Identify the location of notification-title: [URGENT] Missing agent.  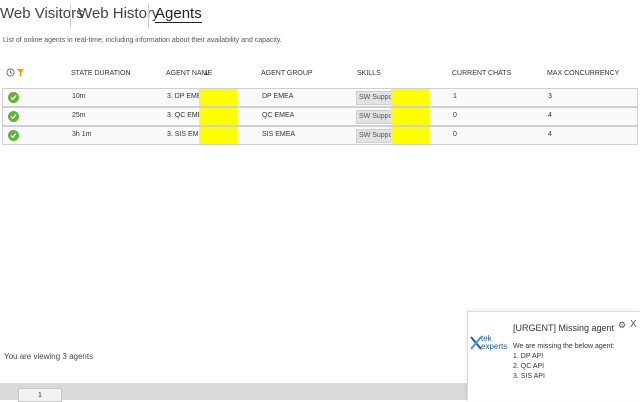
(564, 328).